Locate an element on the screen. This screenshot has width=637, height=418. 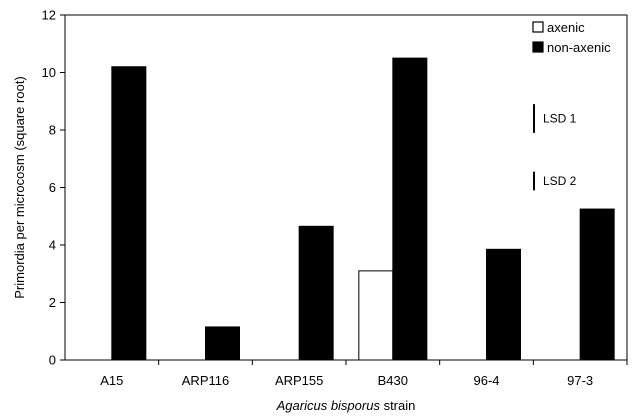
y-tick-label: 4 is located at coordinates (52, 245).